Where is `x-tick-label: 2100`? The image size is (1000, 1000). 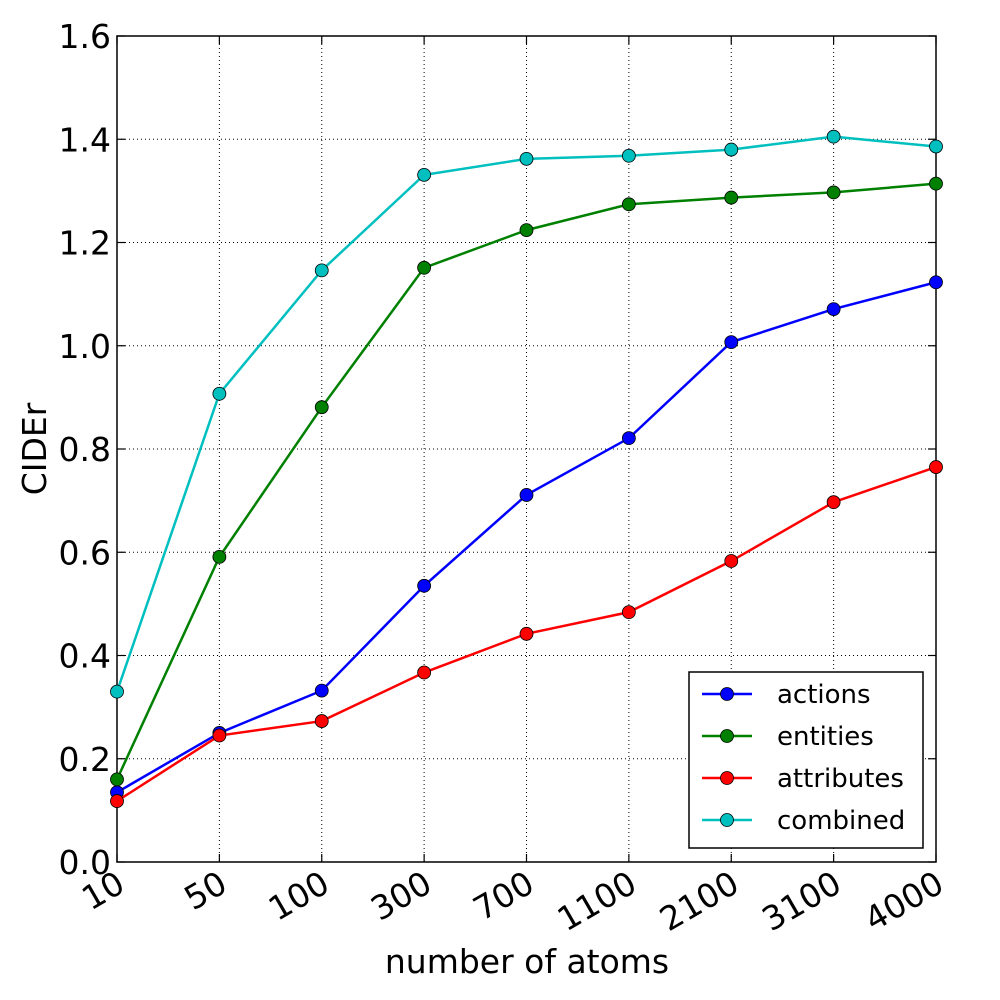
x-tick-label: 2100 is located at coordinates (699, 901).